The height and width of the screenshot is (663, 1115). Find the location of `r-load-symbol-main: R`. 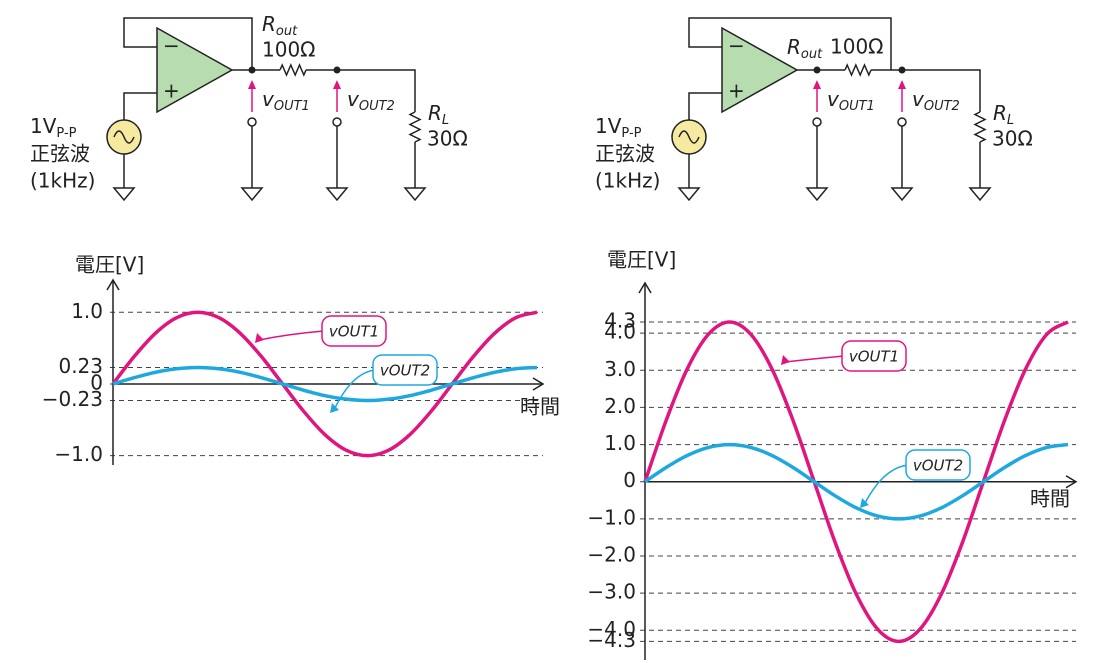

r-load-symbol-main: R is located at coordinates (1000, 113).